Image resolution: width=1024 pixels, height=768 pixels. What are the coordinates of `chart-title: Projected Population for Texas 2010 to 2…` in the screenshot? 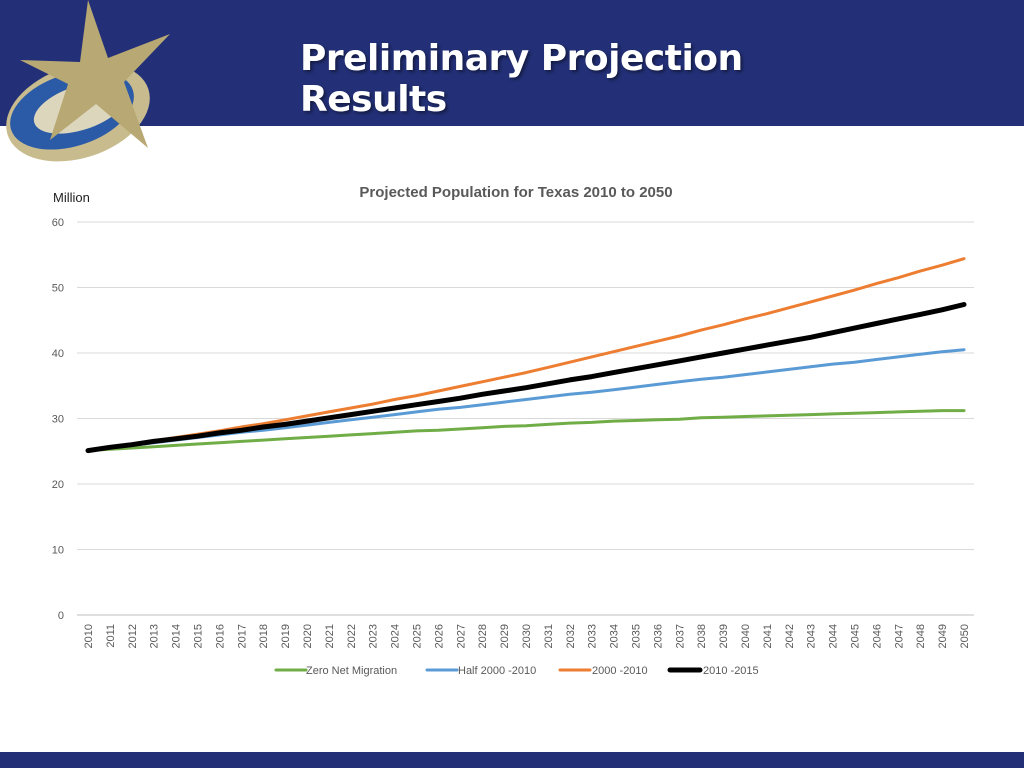 It's located at (516, 192).